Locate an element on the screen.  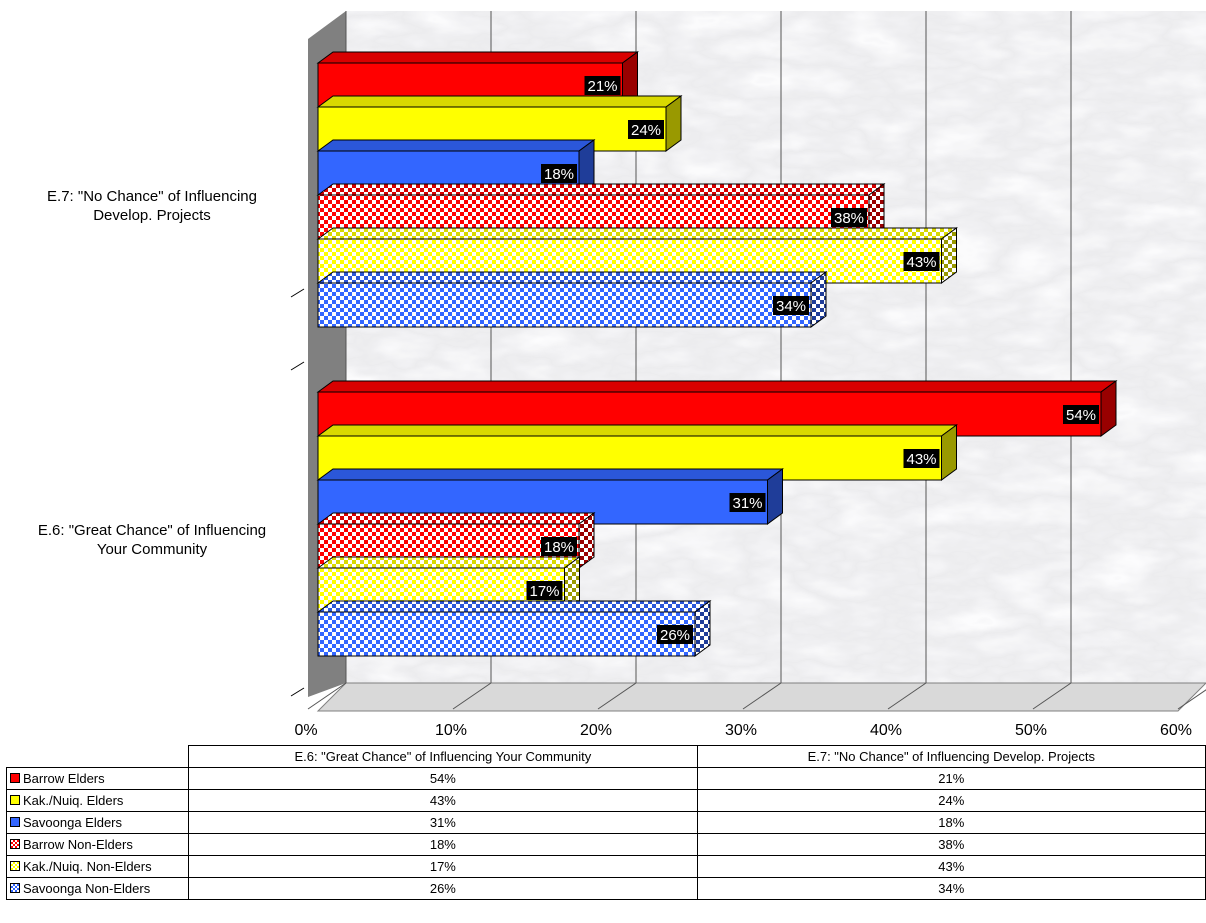
table-row: Savoonga Non-Elders 26% 34% is located at coordinates (605, 888).